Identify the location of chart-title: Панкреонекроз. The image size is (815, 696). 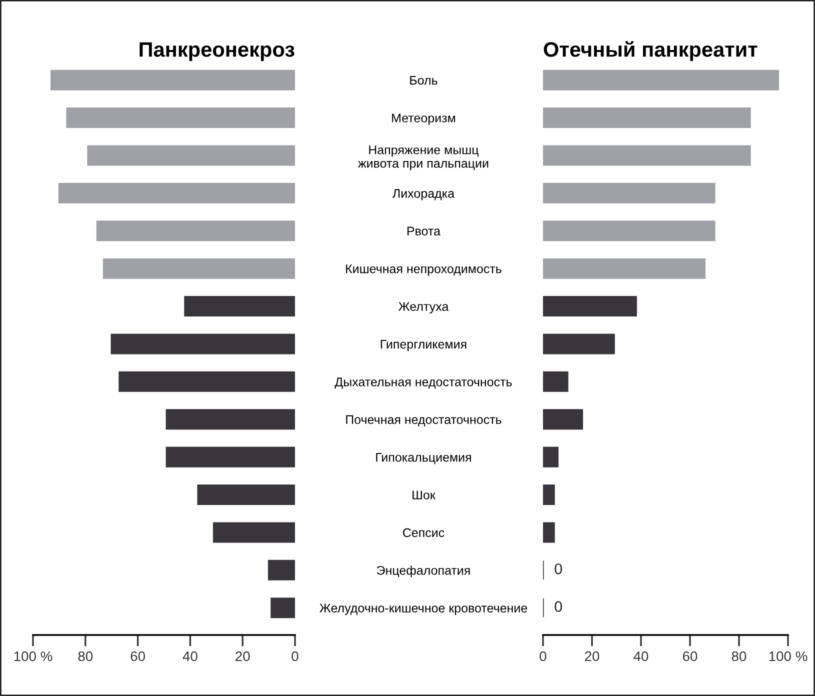
(217, 51).